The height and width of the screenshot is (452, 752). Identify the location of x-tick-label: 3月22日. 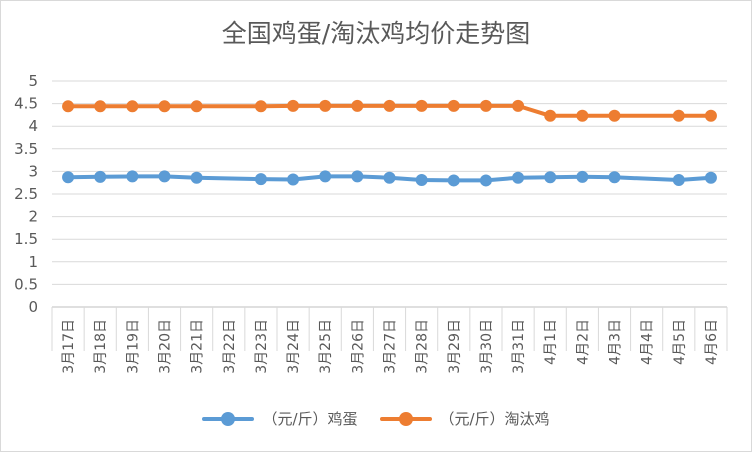
(230, 346).